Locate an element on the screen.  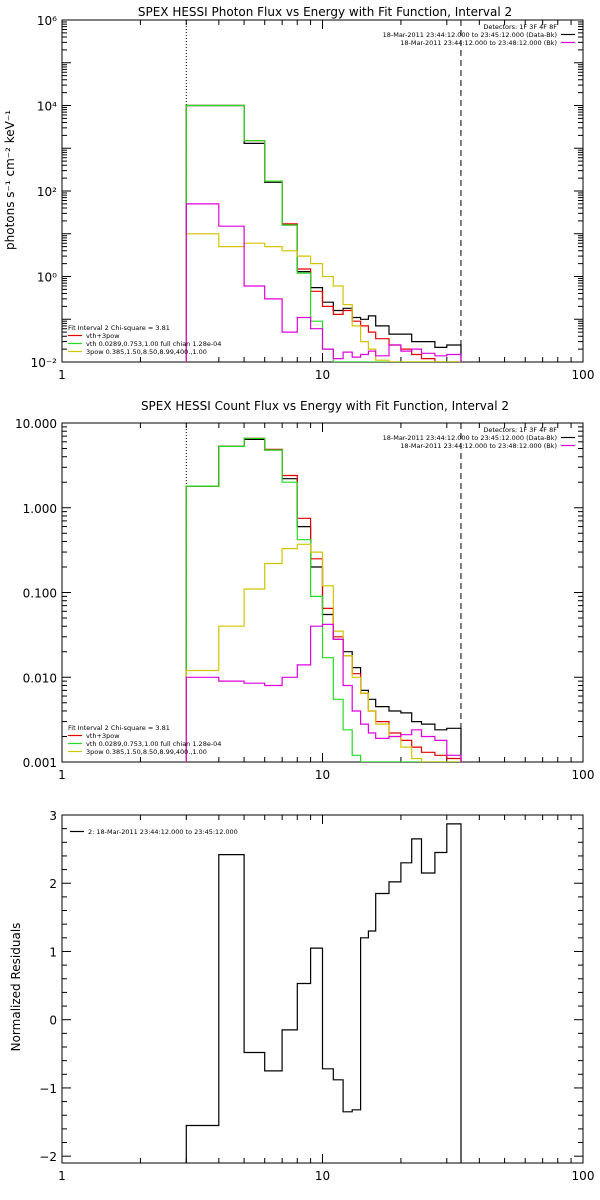
y-tick-label: 10⁻² is located at coordinates (44, 363).